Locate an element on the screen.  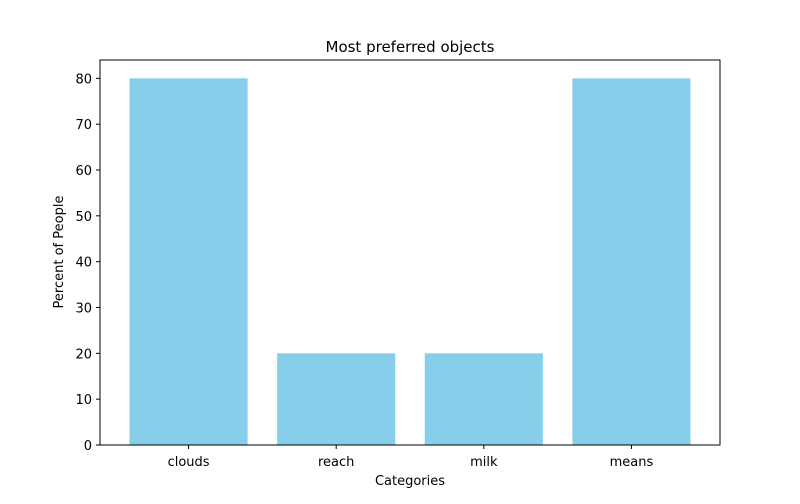
y-axis-ticks: 0 10 20 30 40 50 60 70 80 is located at coordinates (87, 263).